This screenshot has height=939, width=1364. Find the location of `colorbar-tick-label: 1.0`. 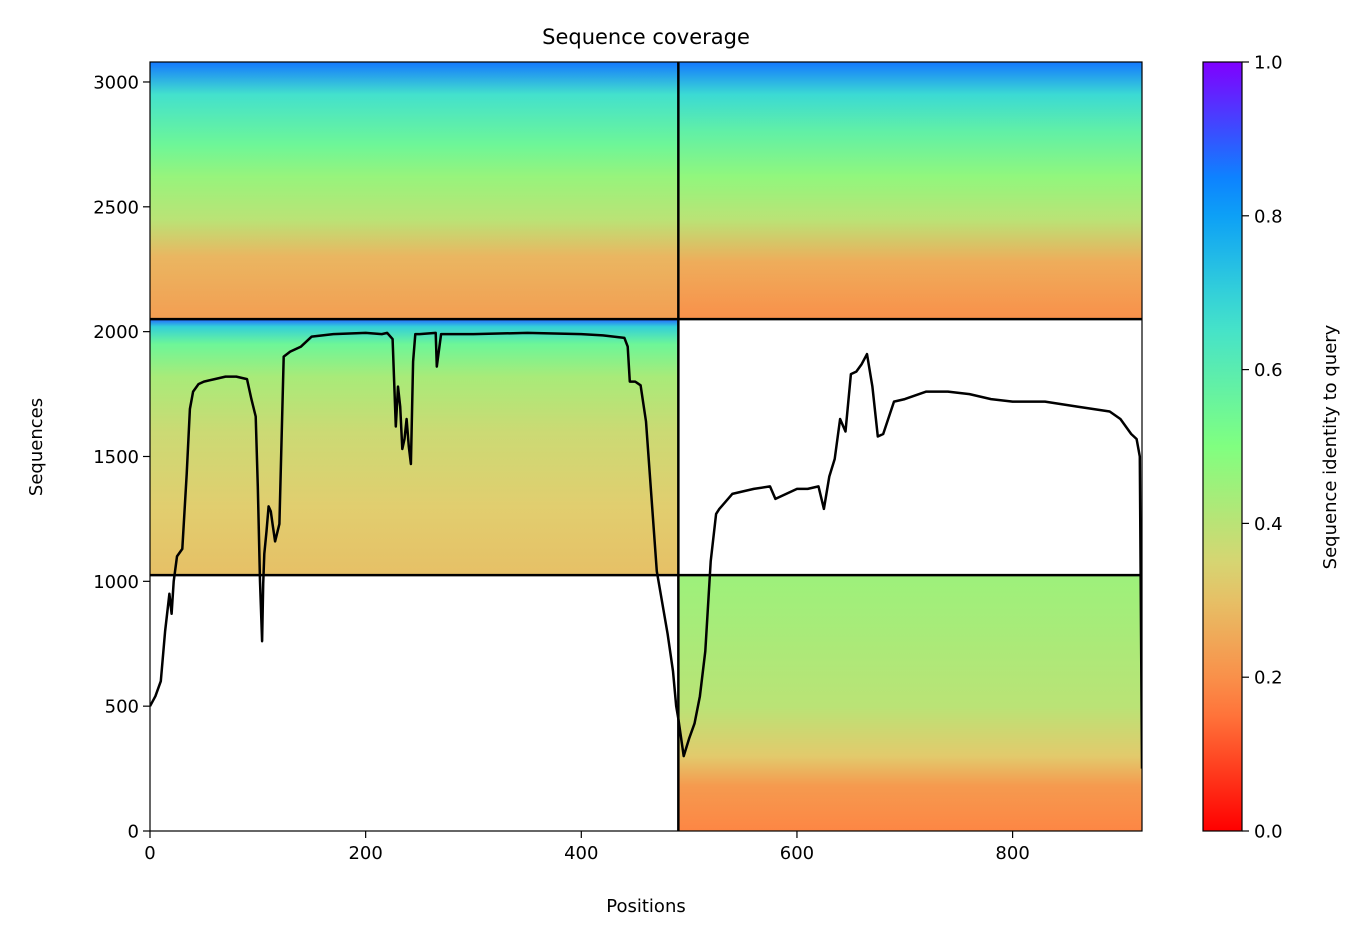

colorbar-tick-label: 1.0 is located at coordinates (1268, 63).